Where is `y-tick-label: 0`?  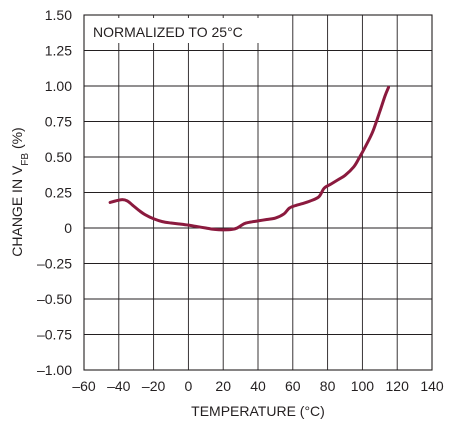 y-tick-label: 0 is located at coordinates (68, 228).